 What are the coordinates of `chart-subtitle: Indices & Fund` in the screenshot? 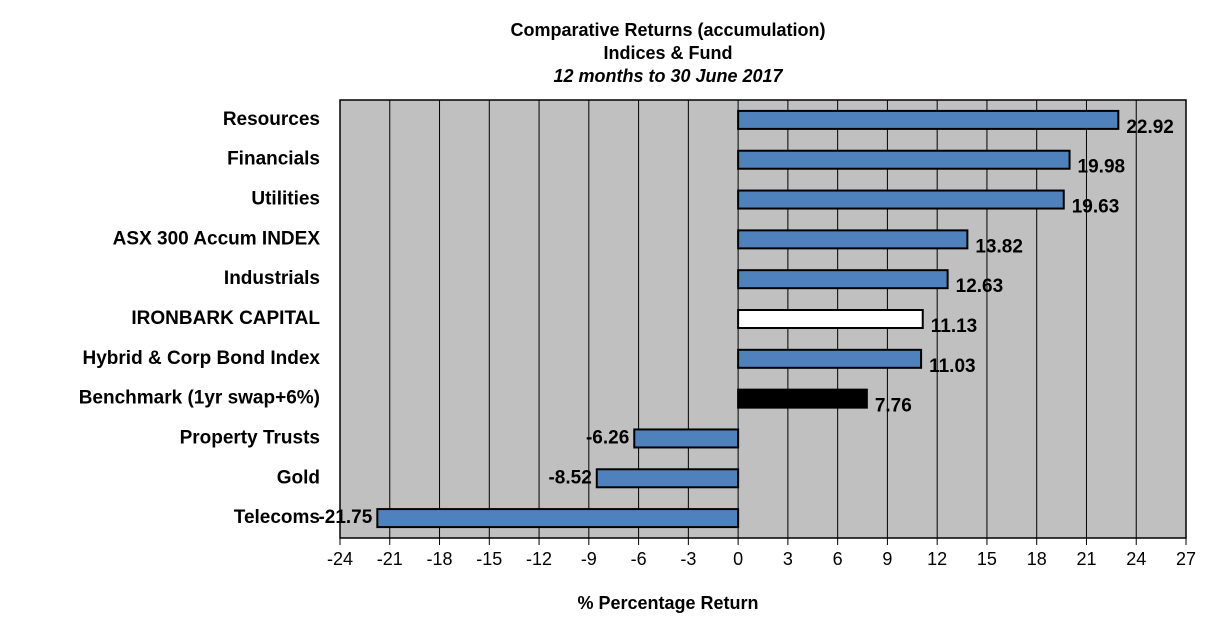 It's located at (667, 53).